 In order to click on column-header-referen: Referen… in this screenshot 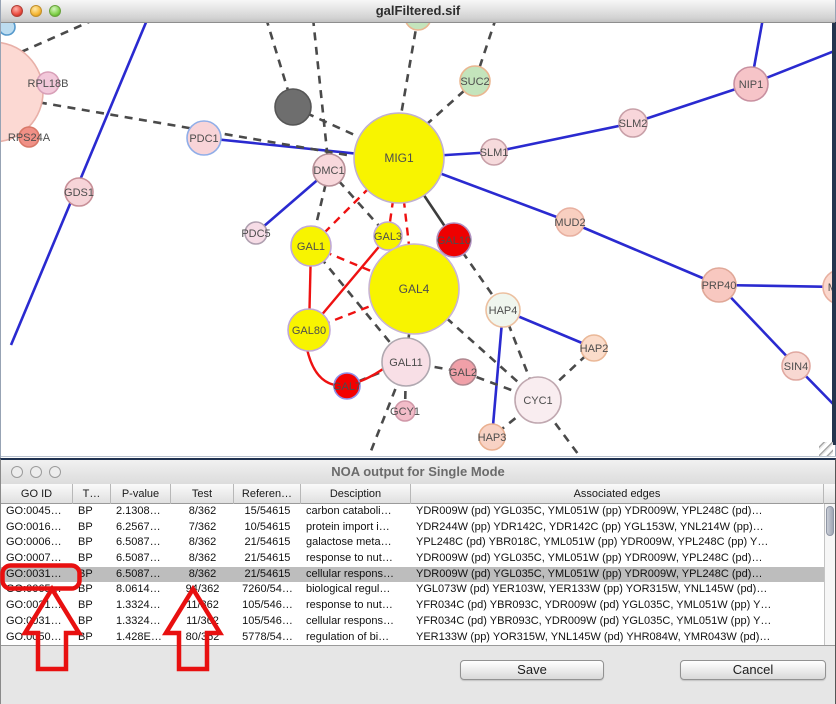, I will do `click(267, 494)`.